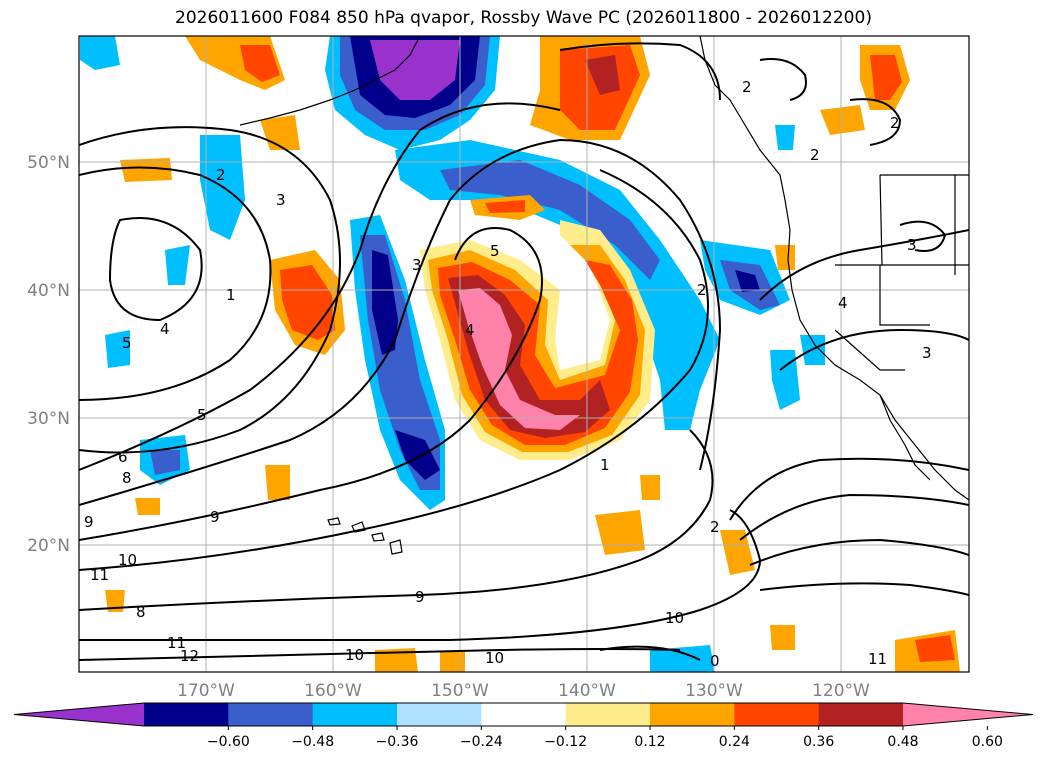  I want to click on contour-label: 6, so click(123, 457).